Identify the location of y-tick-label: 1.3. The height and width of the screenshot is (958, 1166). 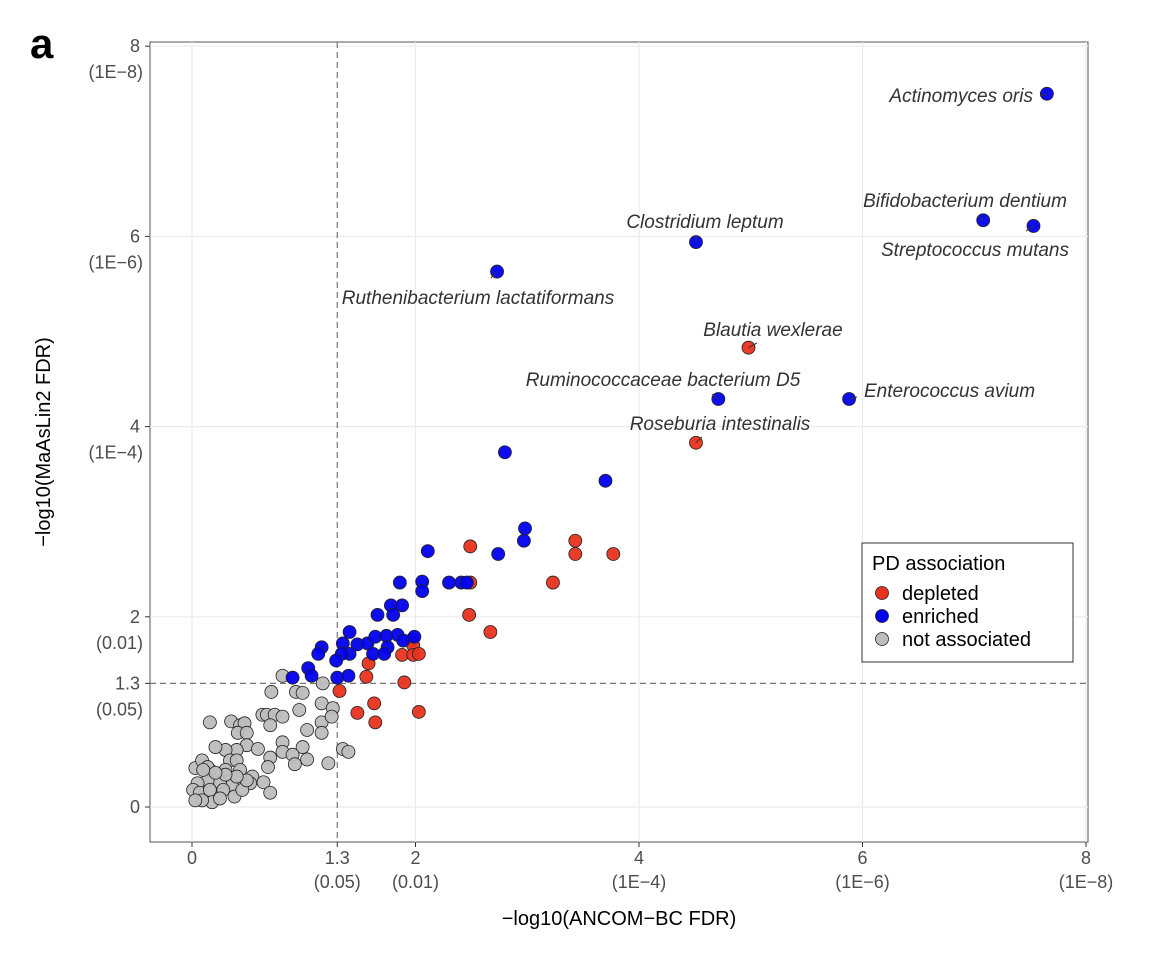
(127, 683).